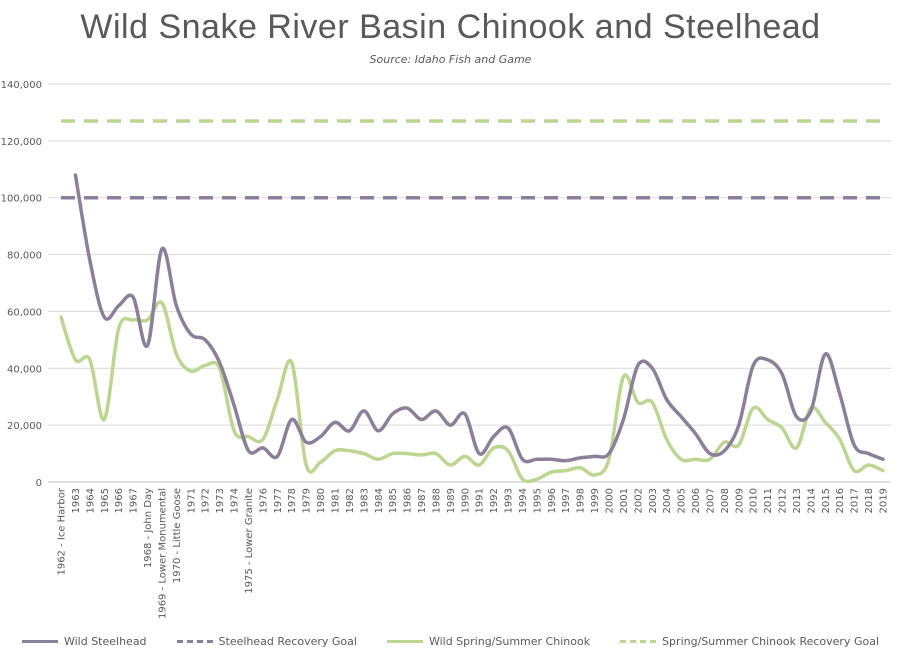 This screenshot has width=901, height=658. Describe the element at coordinates (76, 500) in the screenshot. I see `x-tick-label: 1963` at that location.